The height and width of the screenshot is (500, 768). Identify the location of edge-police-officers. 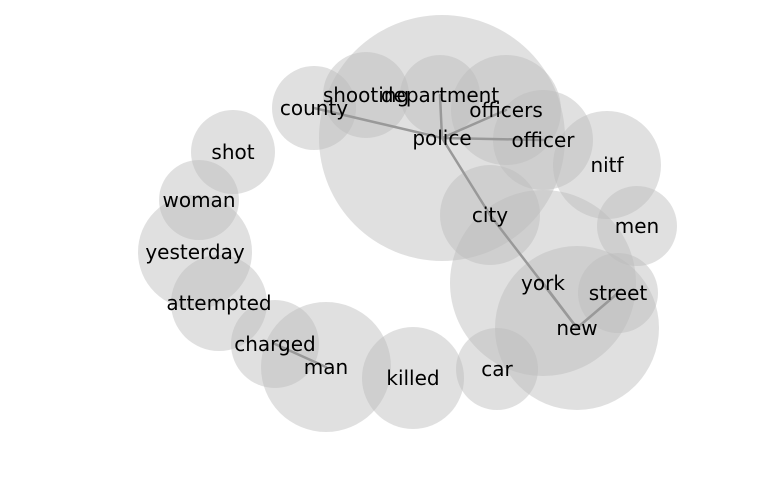
(474, 124).